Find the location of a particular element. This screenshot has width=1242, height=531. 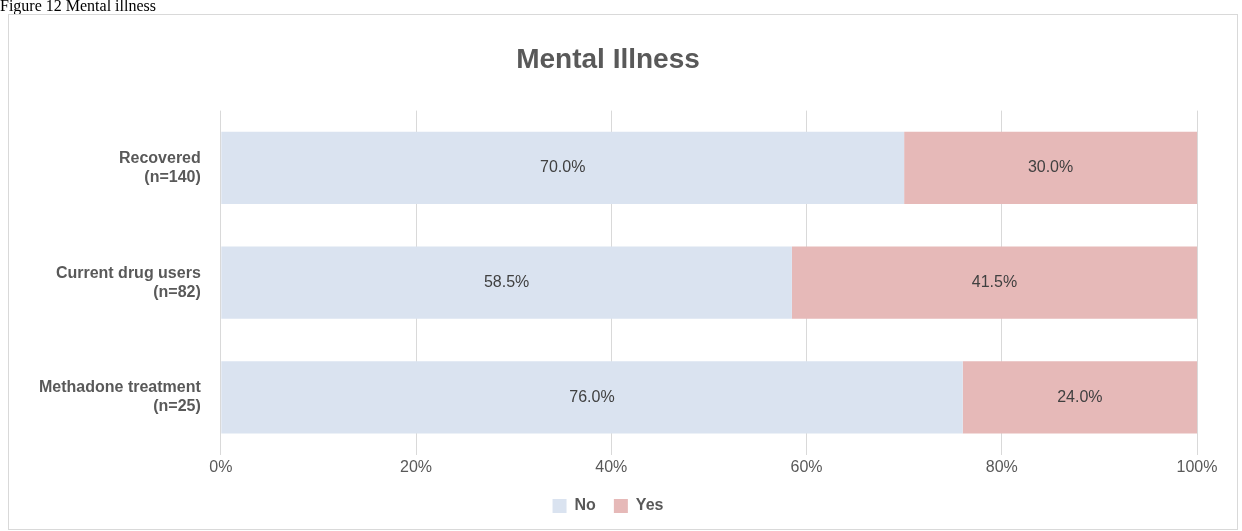

caption: Figure 12 Mental illness is located at coordinates (78, 7).